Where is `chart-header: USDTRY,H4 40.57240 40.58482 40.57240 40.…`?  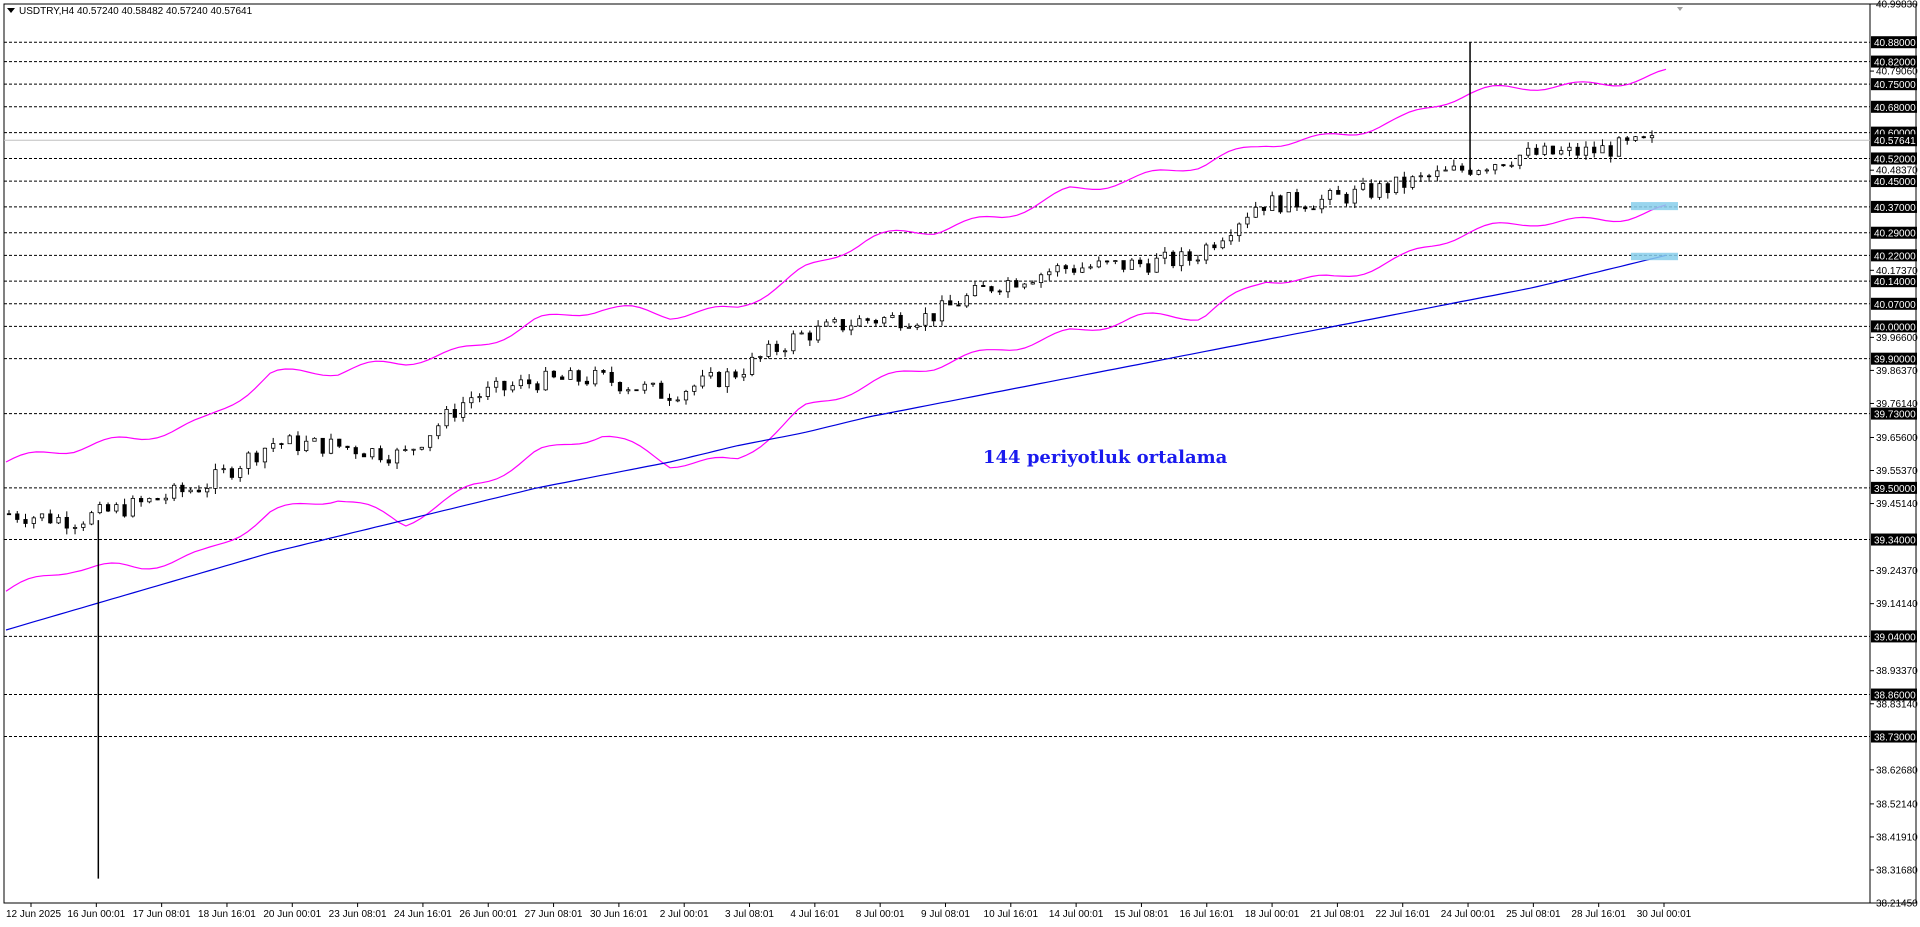
chart-header: USDTRY,H4 40.57240 40.58482 40.57240 40.… is located at coordinates (135, 11).